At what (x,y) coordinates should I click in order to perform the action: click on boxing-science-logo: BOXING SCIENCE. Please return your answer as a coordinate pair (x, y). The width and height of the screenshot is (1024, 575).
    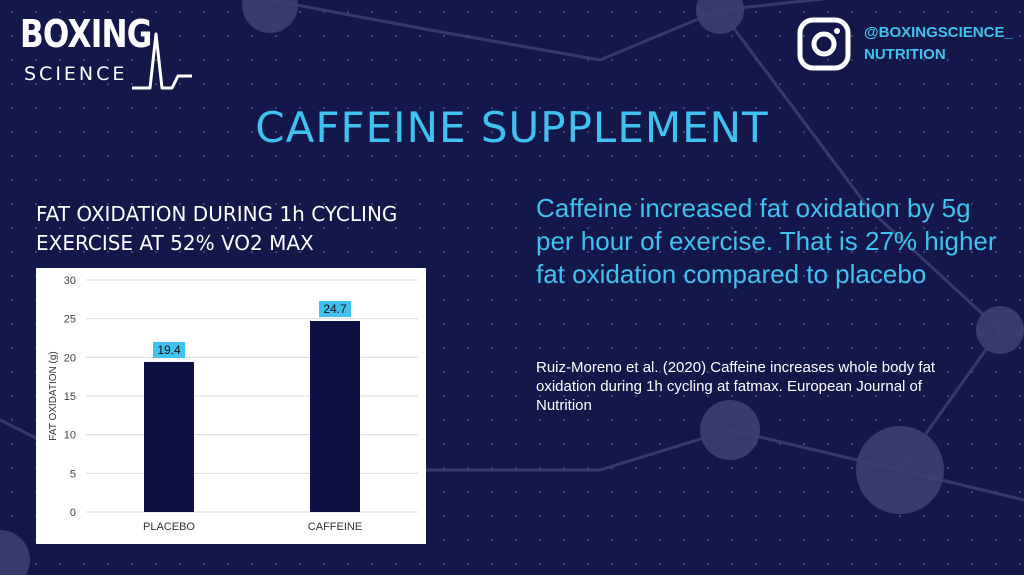
    Looking at the image, I should click on (106, 52).